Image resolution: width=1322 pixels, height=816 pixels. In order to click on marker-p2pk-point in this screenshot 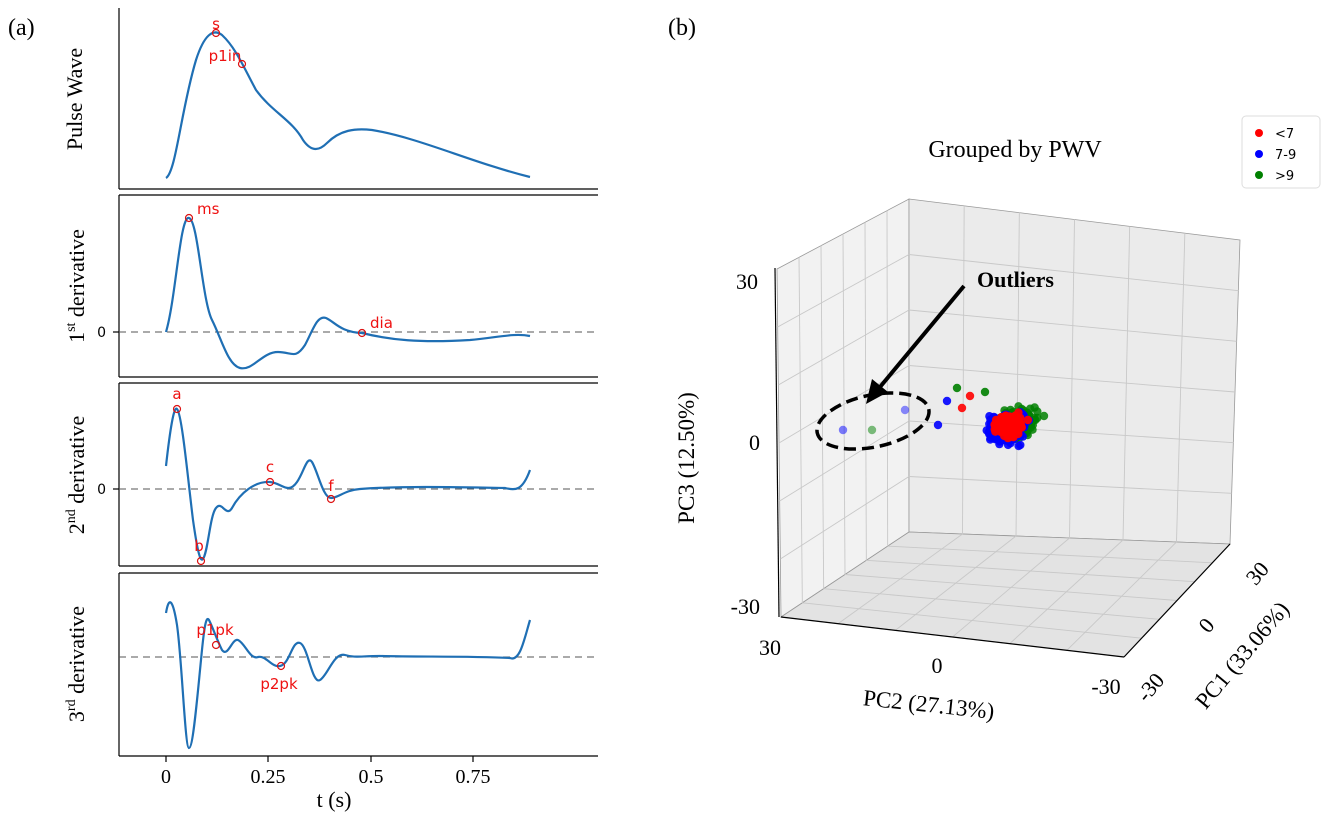, I will do `click(281, 666)`.